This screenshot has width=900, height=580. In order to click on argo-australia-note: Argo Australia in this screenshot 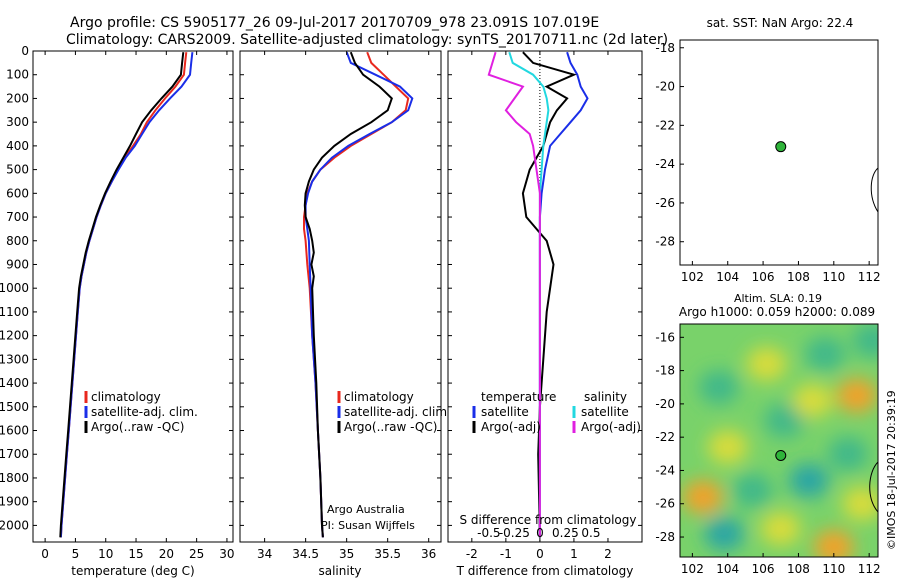, I will do `click(366, 509)`.